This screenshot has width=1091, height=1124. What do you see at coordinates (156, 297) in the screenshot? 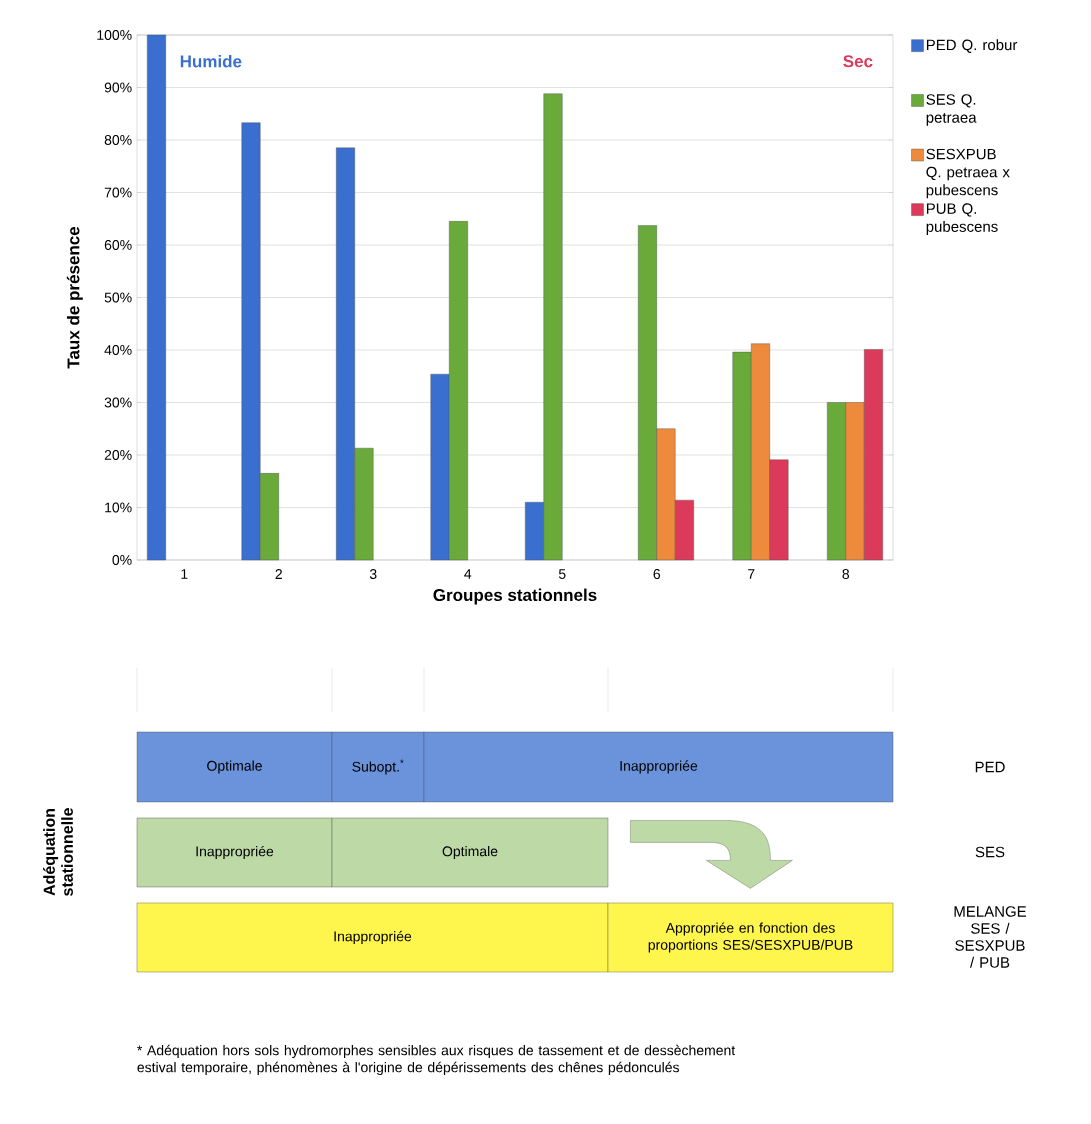
I see `bar` at bounding box center [156, 297].